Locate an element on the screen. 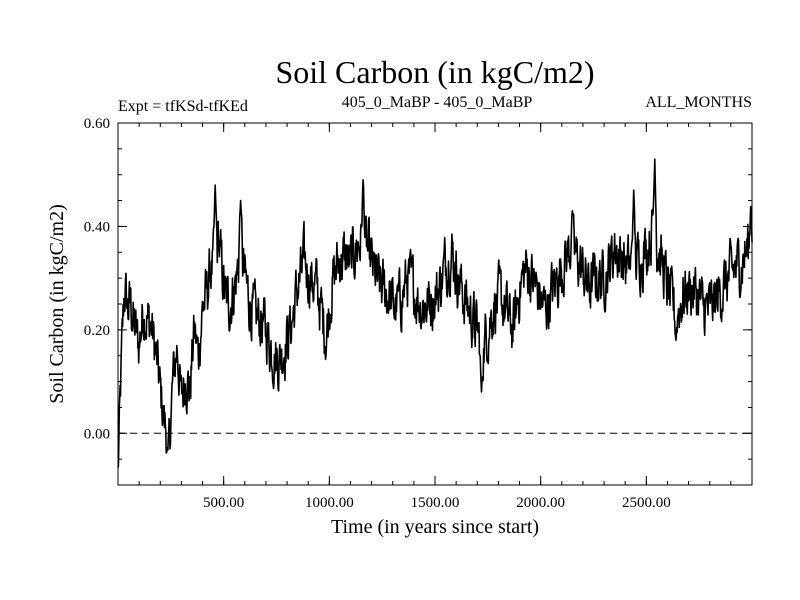 The image size is (800, 600). y-axis-title: Soil Carbon (in kgC/m2) is located at coordinates (57, 303).